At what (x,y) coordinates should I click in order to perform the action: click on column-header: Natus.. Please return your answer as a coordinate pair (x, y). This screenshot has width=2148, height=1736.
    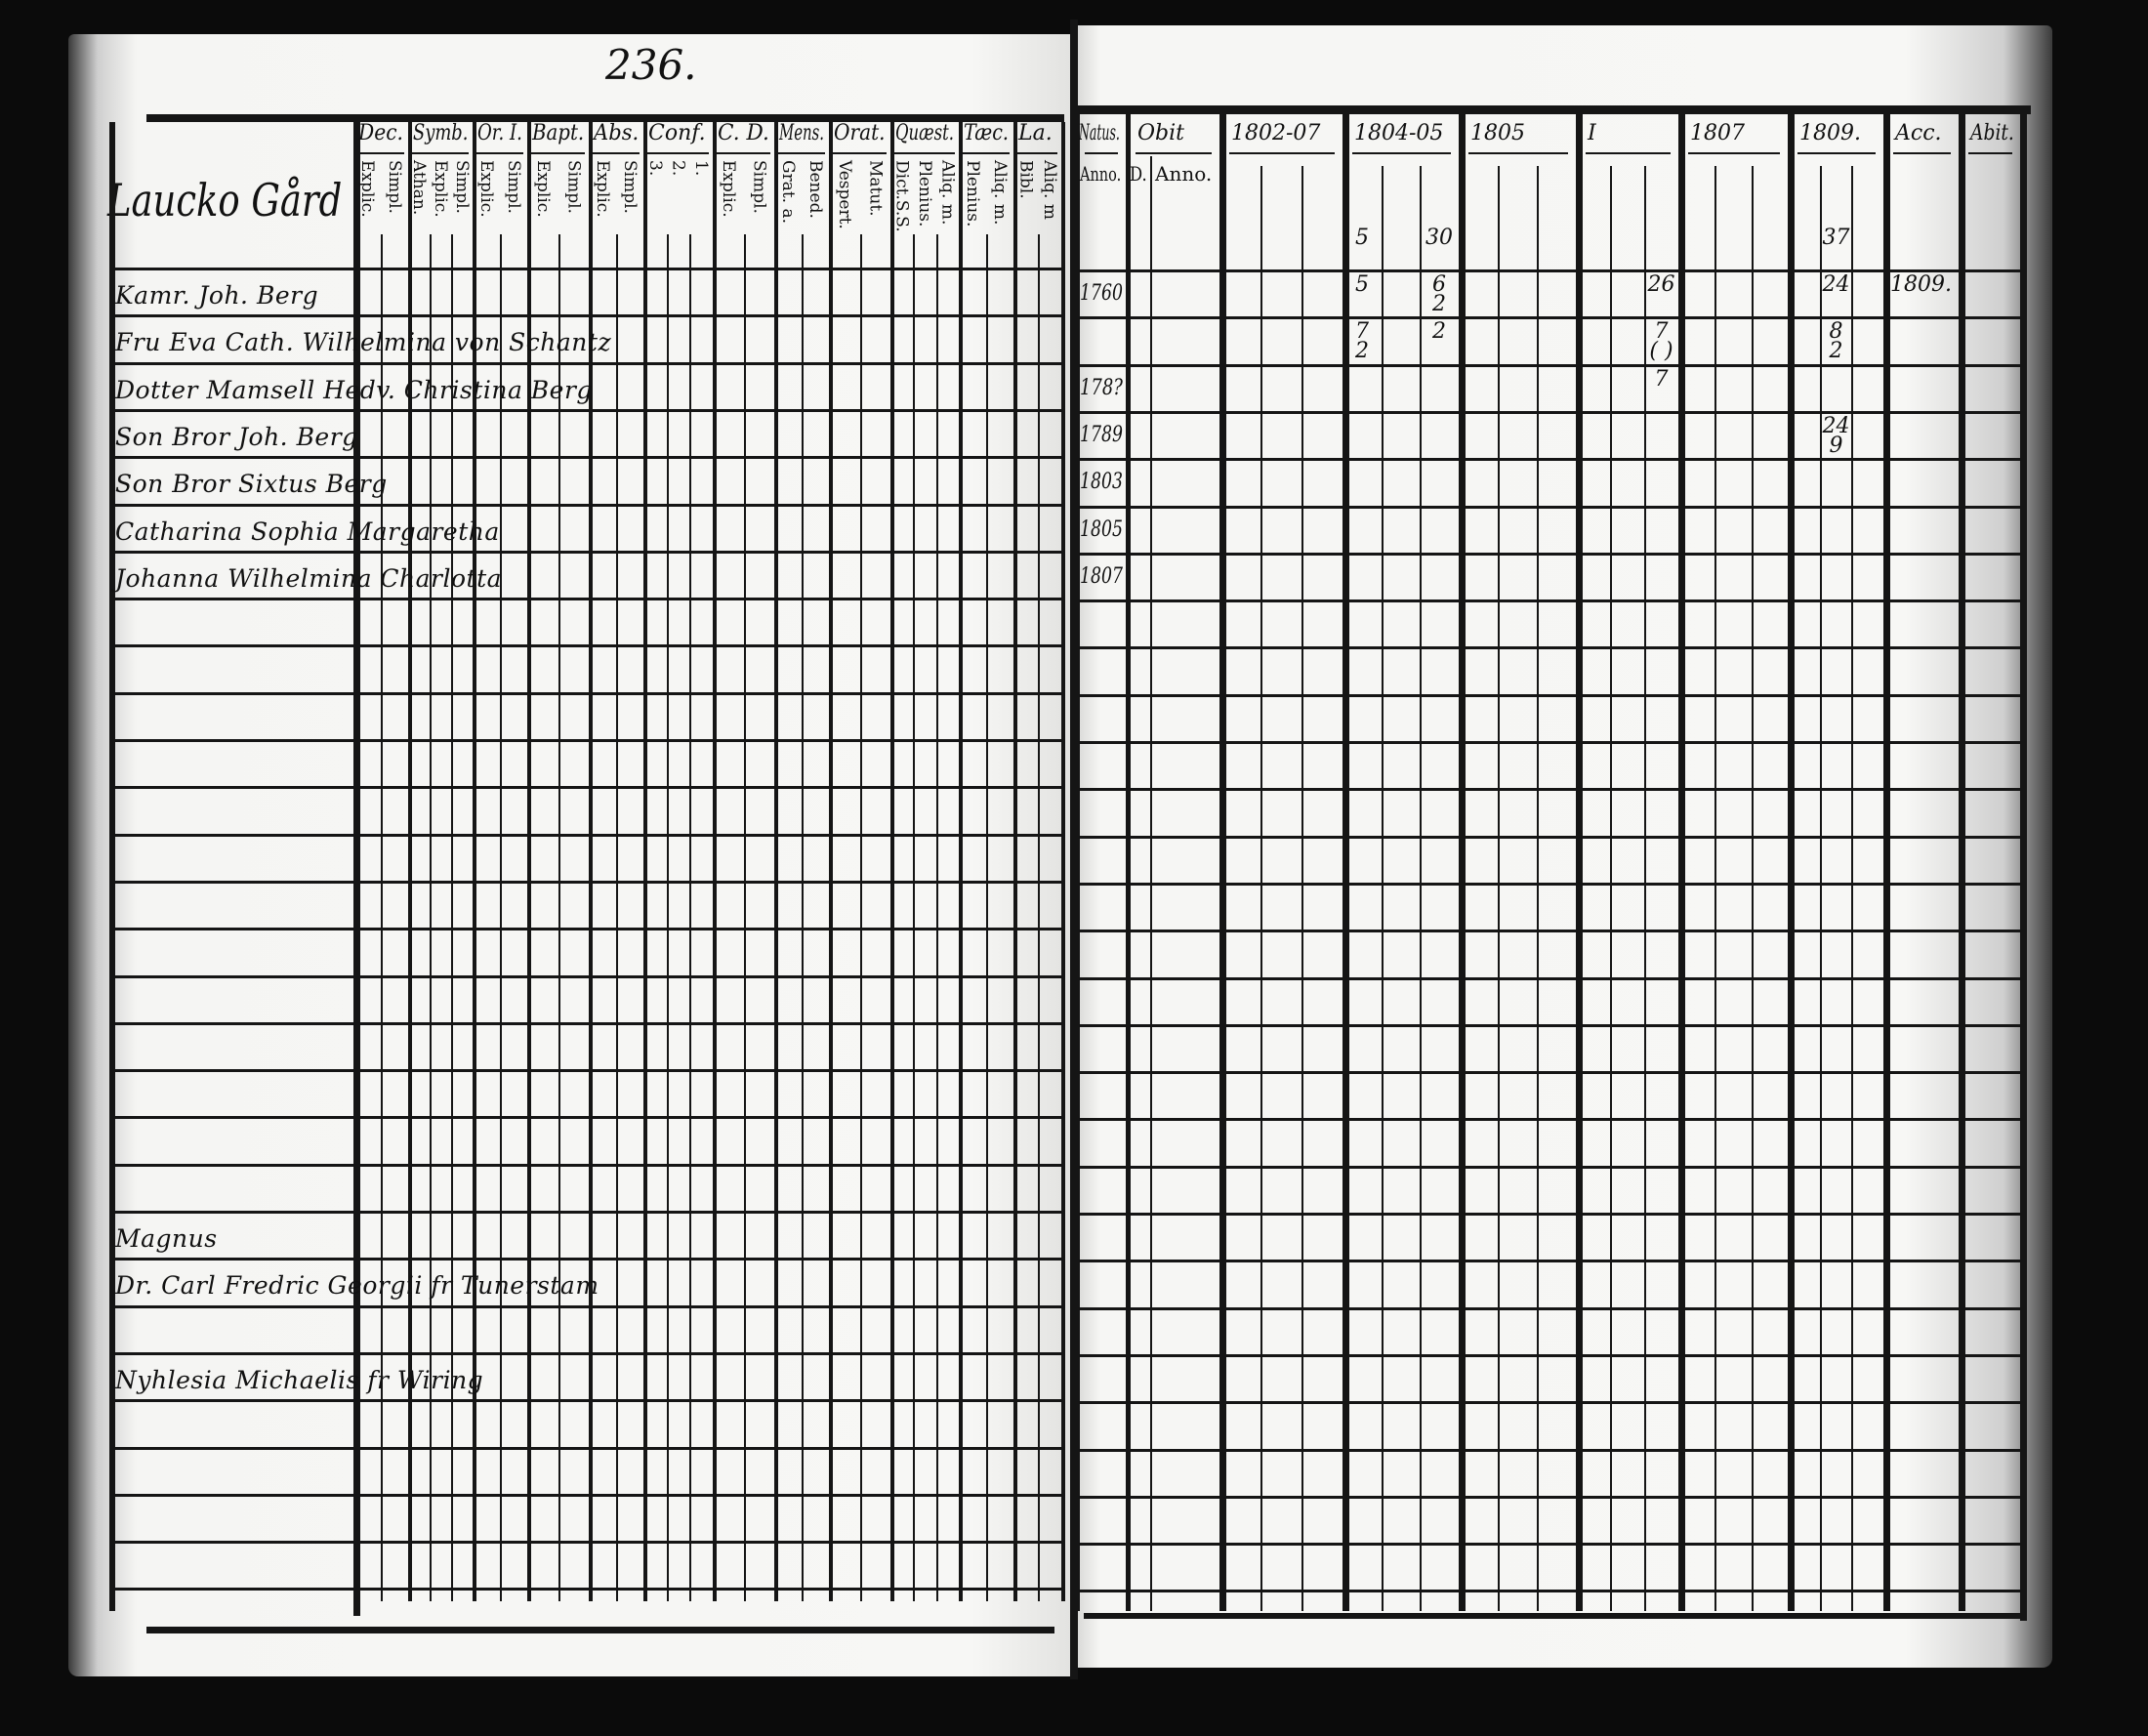
    Looking at the image, I should click on (1099, 133).